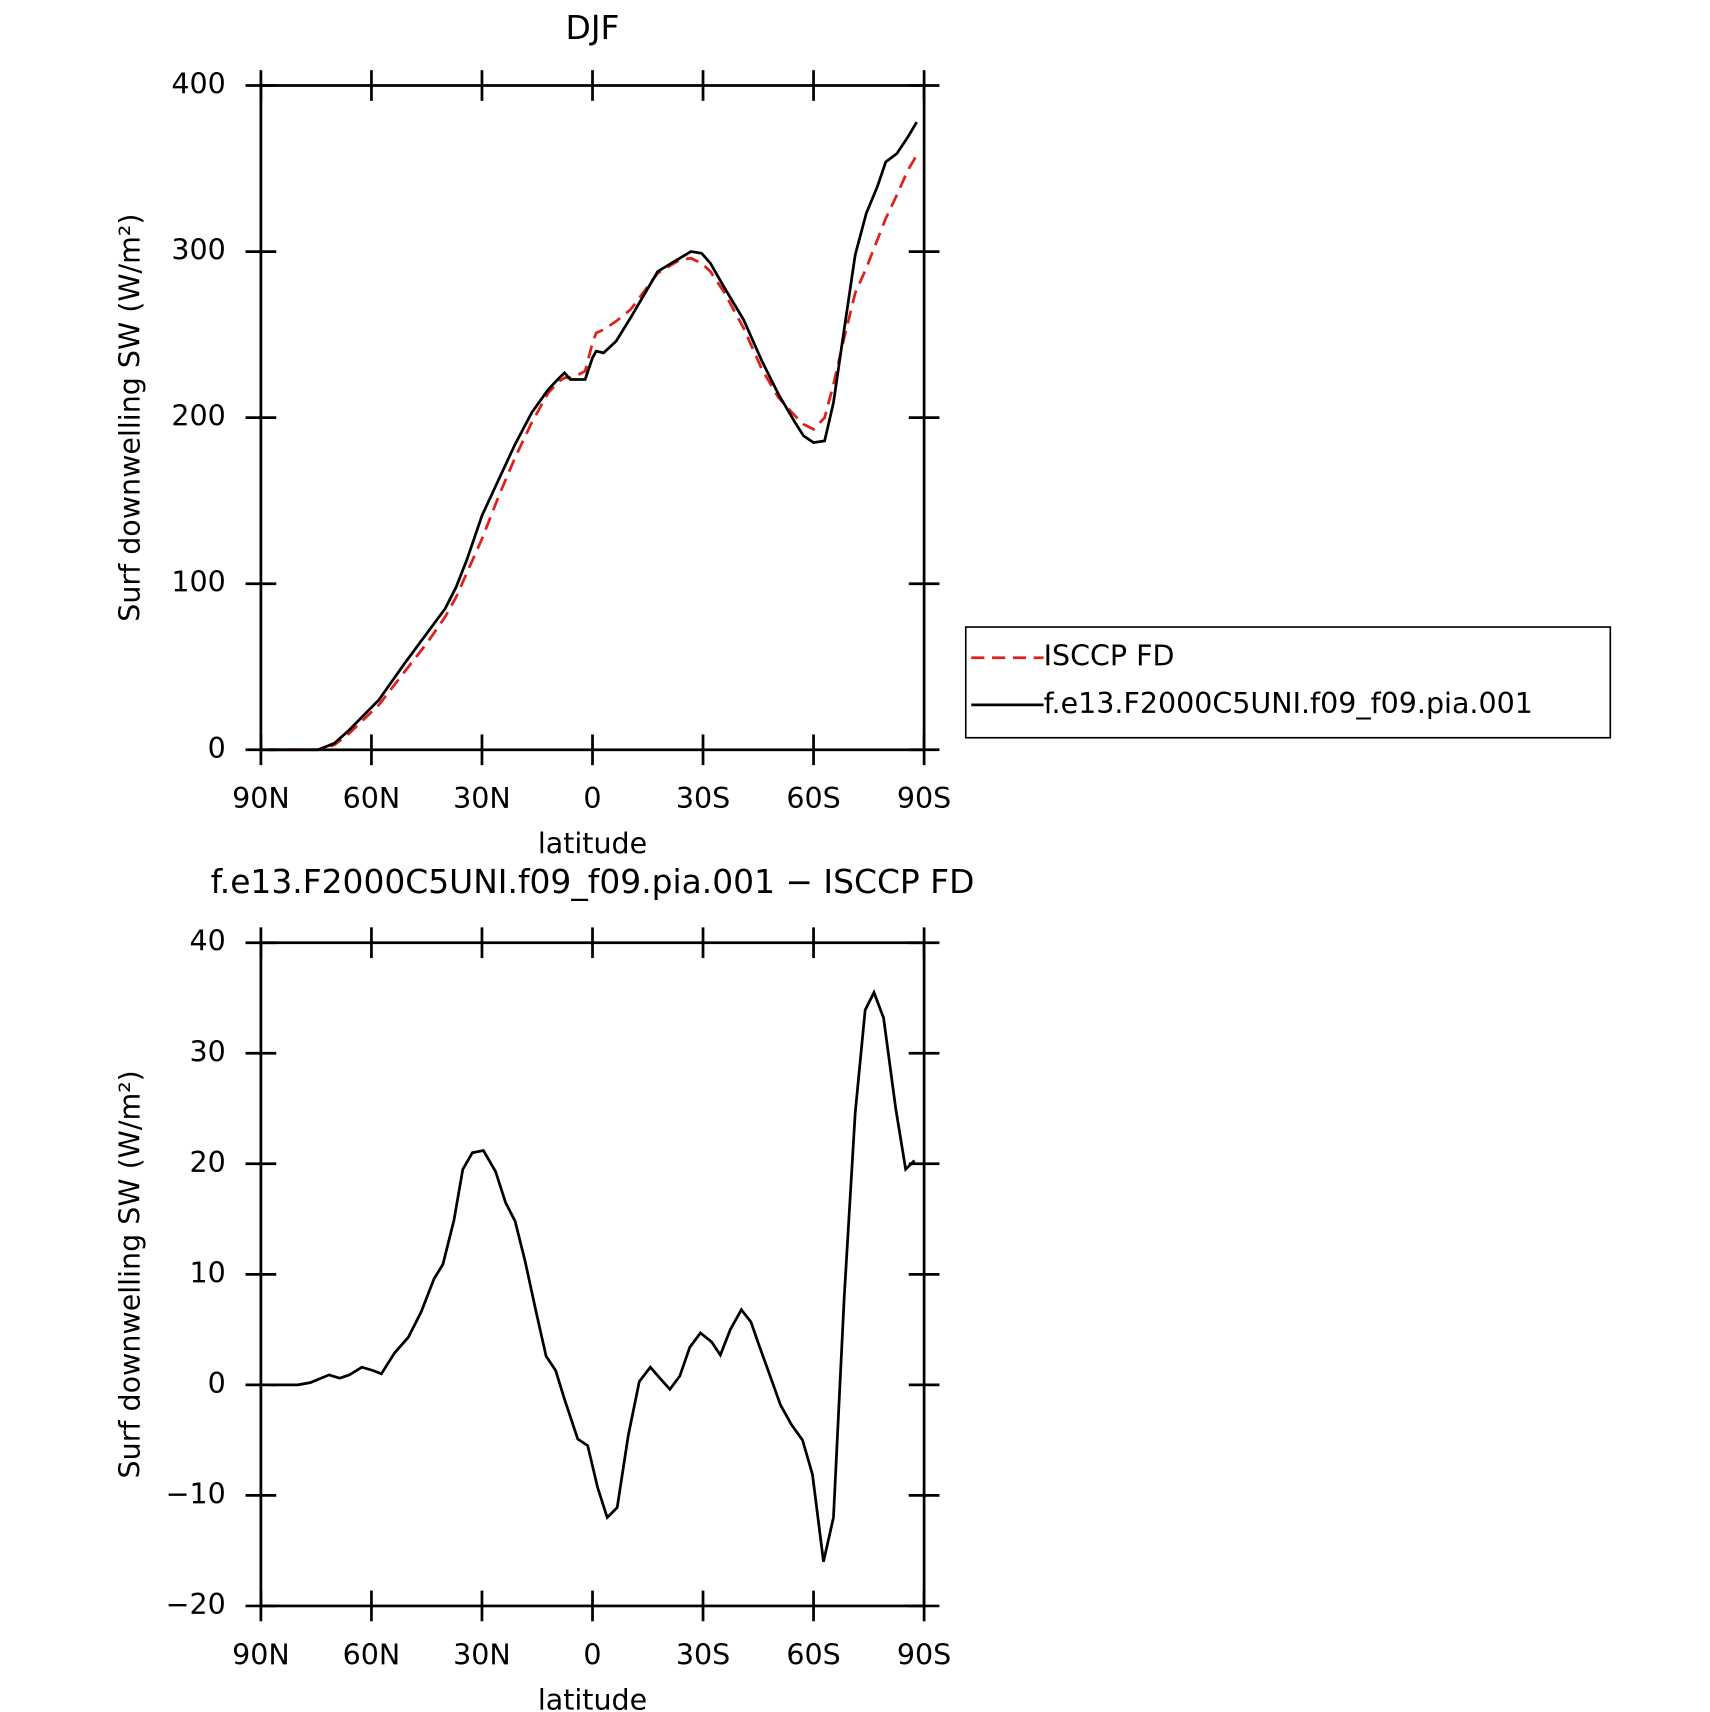 Image resolution: width=1710 pixels, height=1712 pixels. What do you see at coordinates (198, 582) in the screenshot?
I see `y-tick-label: 100` at bounding box center [198, 582].